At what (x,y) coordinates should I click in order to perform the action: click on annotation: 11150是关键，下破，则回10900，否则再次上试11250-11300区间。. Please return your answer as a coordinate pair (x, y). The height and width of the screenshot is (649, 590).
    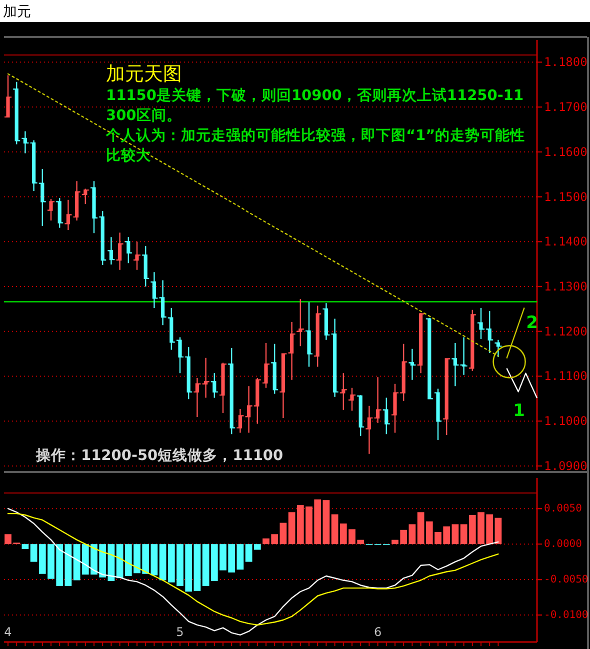
    Looking at the image, I should click on (315, 105).